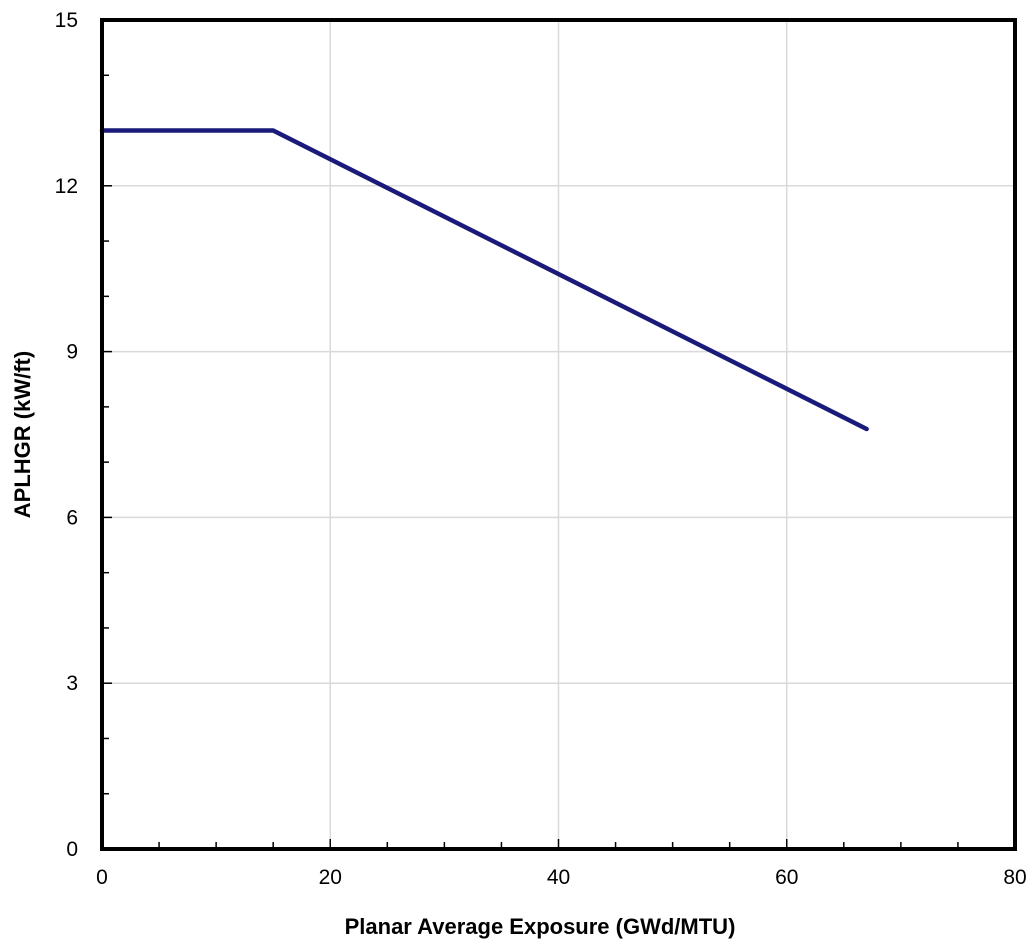 Image resolution: width=1030 pixels, height=948 pixels. Describe the element at coordinates (1014, 877) in the screenshot. I see `x-tick-label: 80` at that location.